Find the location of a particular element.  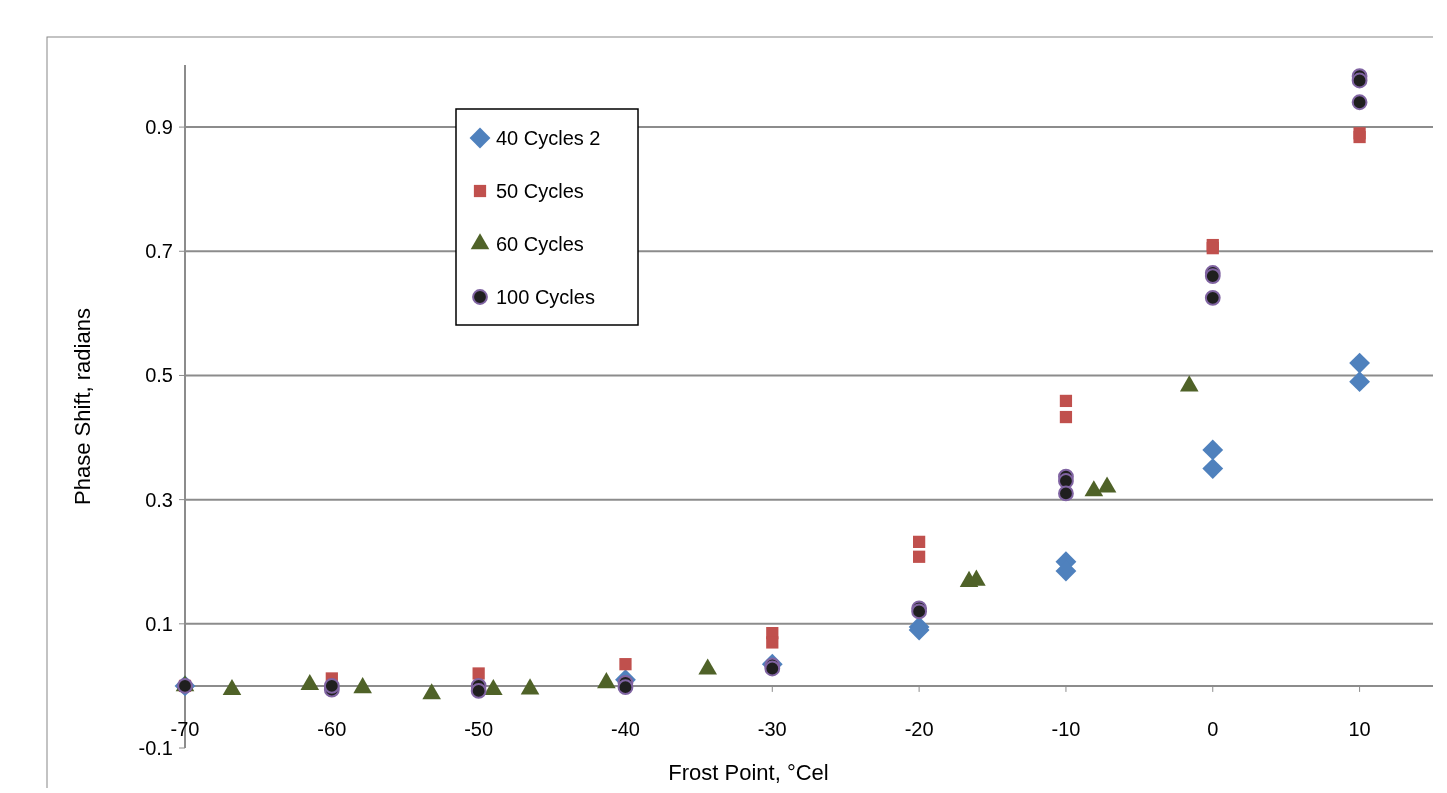

x-tick-label: -70 is located at coordinates (185, 729).